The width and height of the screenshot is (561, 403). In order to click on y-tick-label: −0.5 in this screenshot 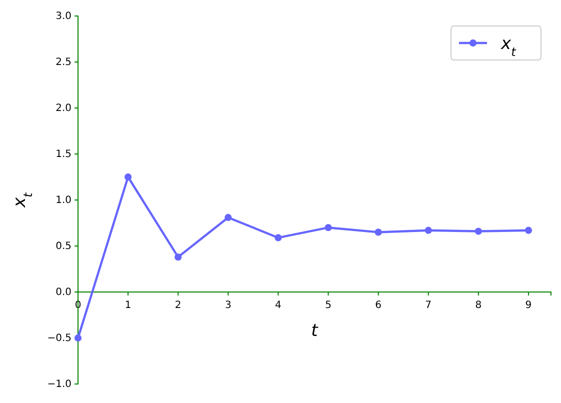, I will do `click(59, 338)`.